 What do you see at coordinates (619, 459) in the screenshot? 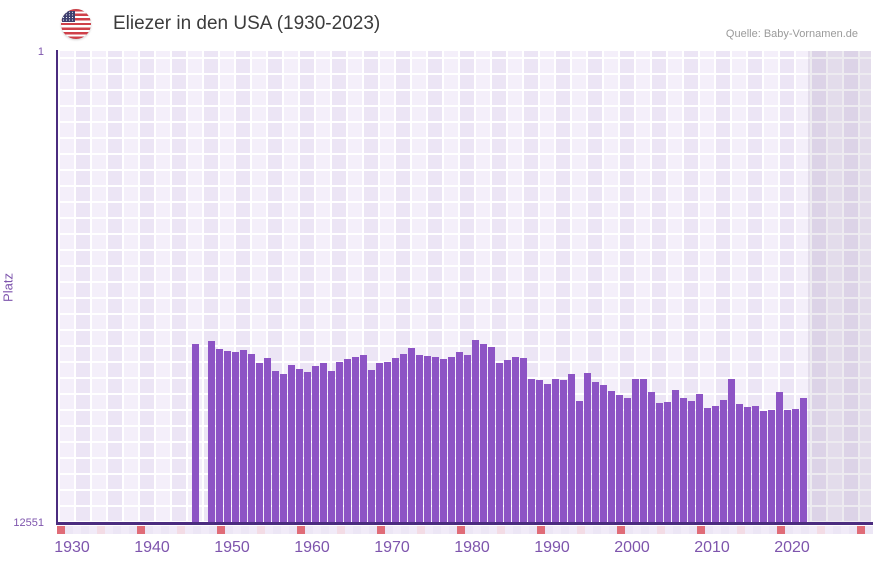
I see `bar-1998` at bounding box center [619, 459].